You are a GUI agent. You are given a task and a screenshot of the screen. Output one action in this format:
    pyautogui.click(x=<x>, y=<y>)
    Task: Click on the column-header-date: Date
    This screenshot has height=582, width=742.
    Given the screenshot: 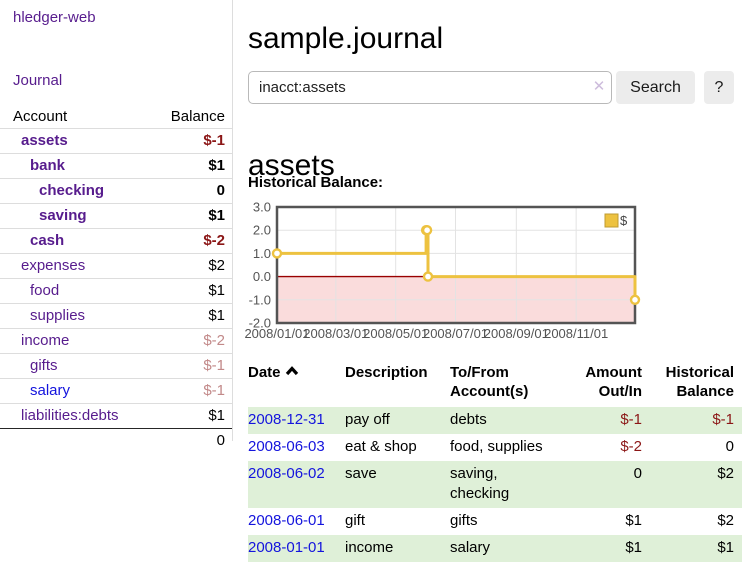 What is the action you would take?
    pyautogui.click(x=296, y=384)
    